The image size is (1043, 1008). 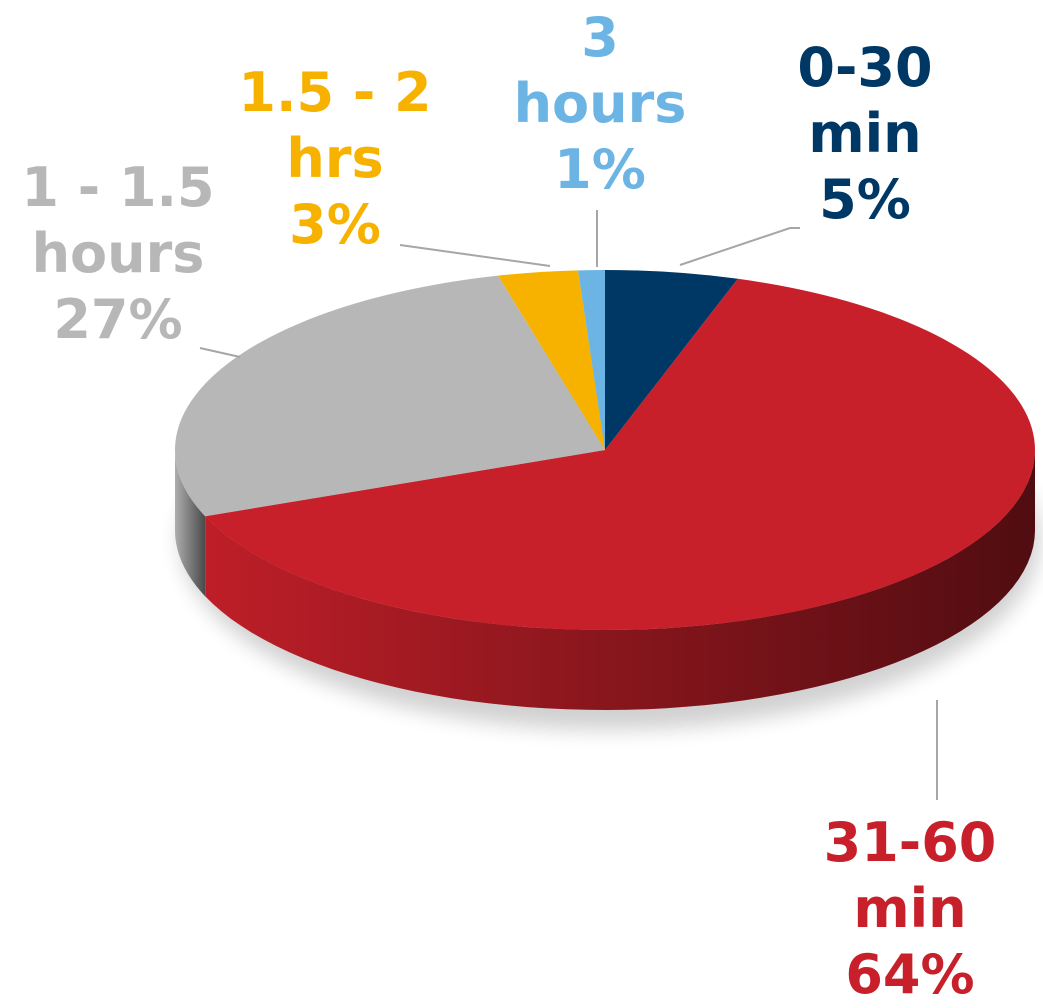 I want to click on category-label: 1 - 1.5 hours, so click(x=118, y=220).